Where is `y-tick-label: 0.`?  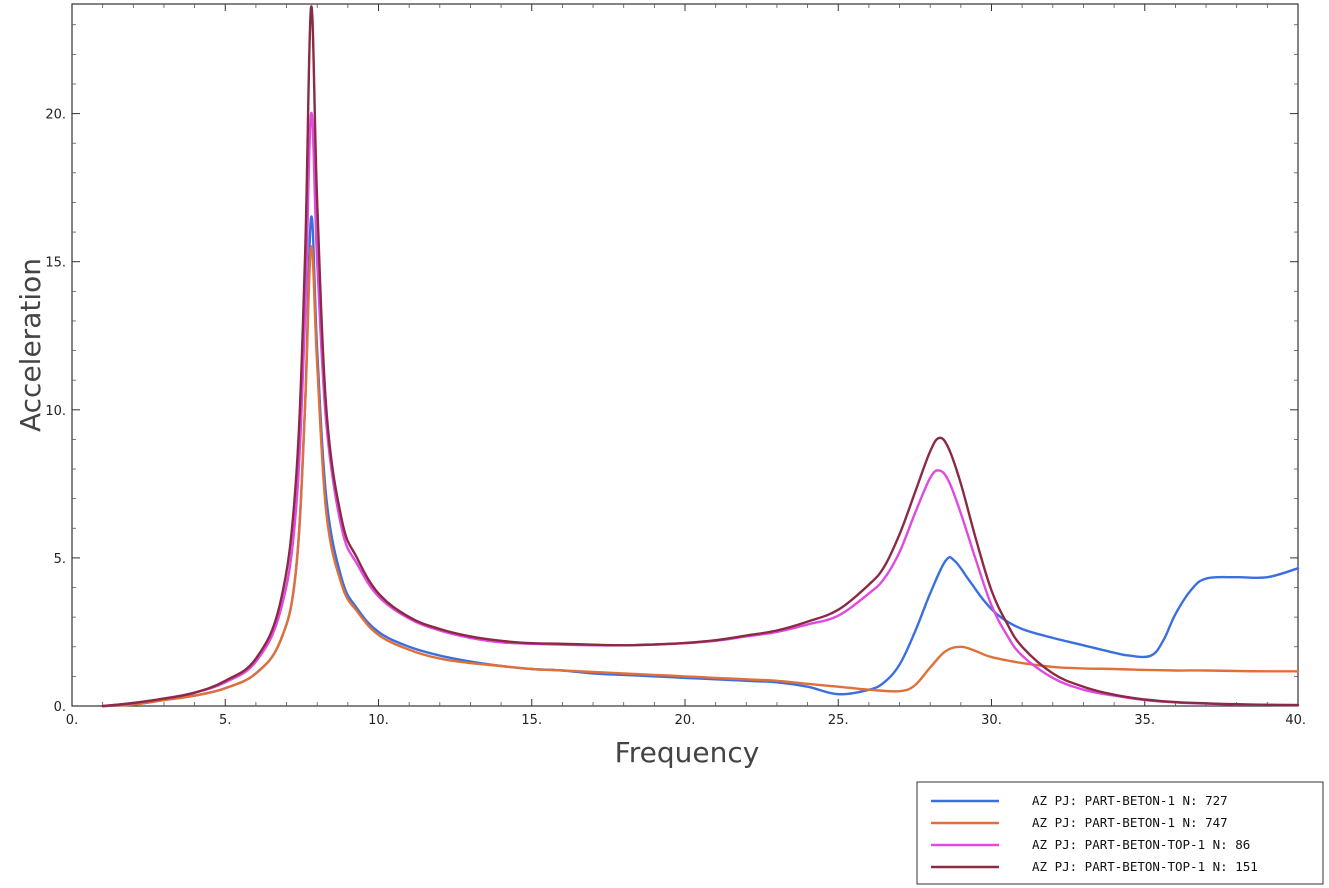
y-tick-label: 0. is located at coordinates (60, 707).